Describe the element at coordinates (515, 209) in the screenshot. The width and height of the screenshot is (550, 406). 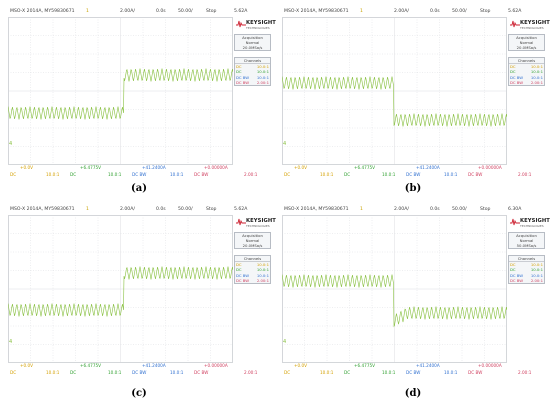
I see `trigger-value: 6.30A` at that location.